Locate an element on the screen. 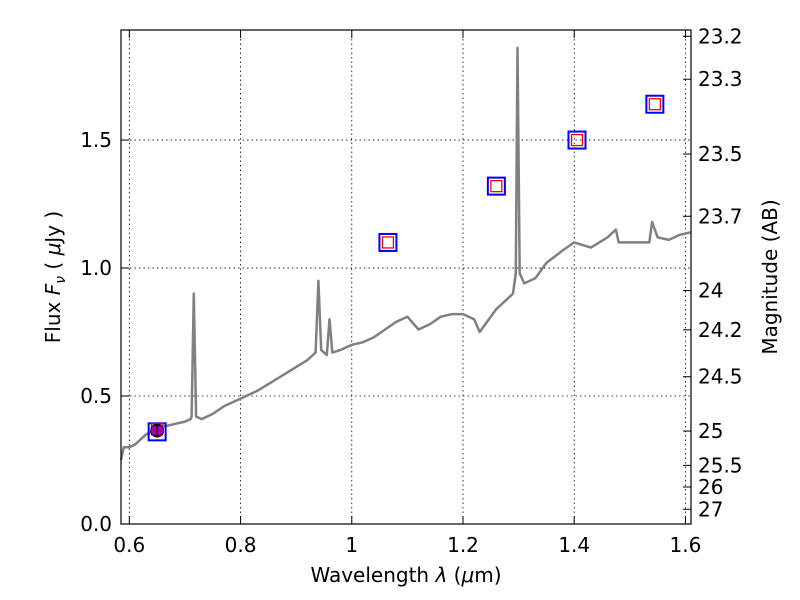 Image resolution: width=800 pixels, height=600 pixels. magnitude-tick-label: 23.7 is located at coordinates (720, 216).